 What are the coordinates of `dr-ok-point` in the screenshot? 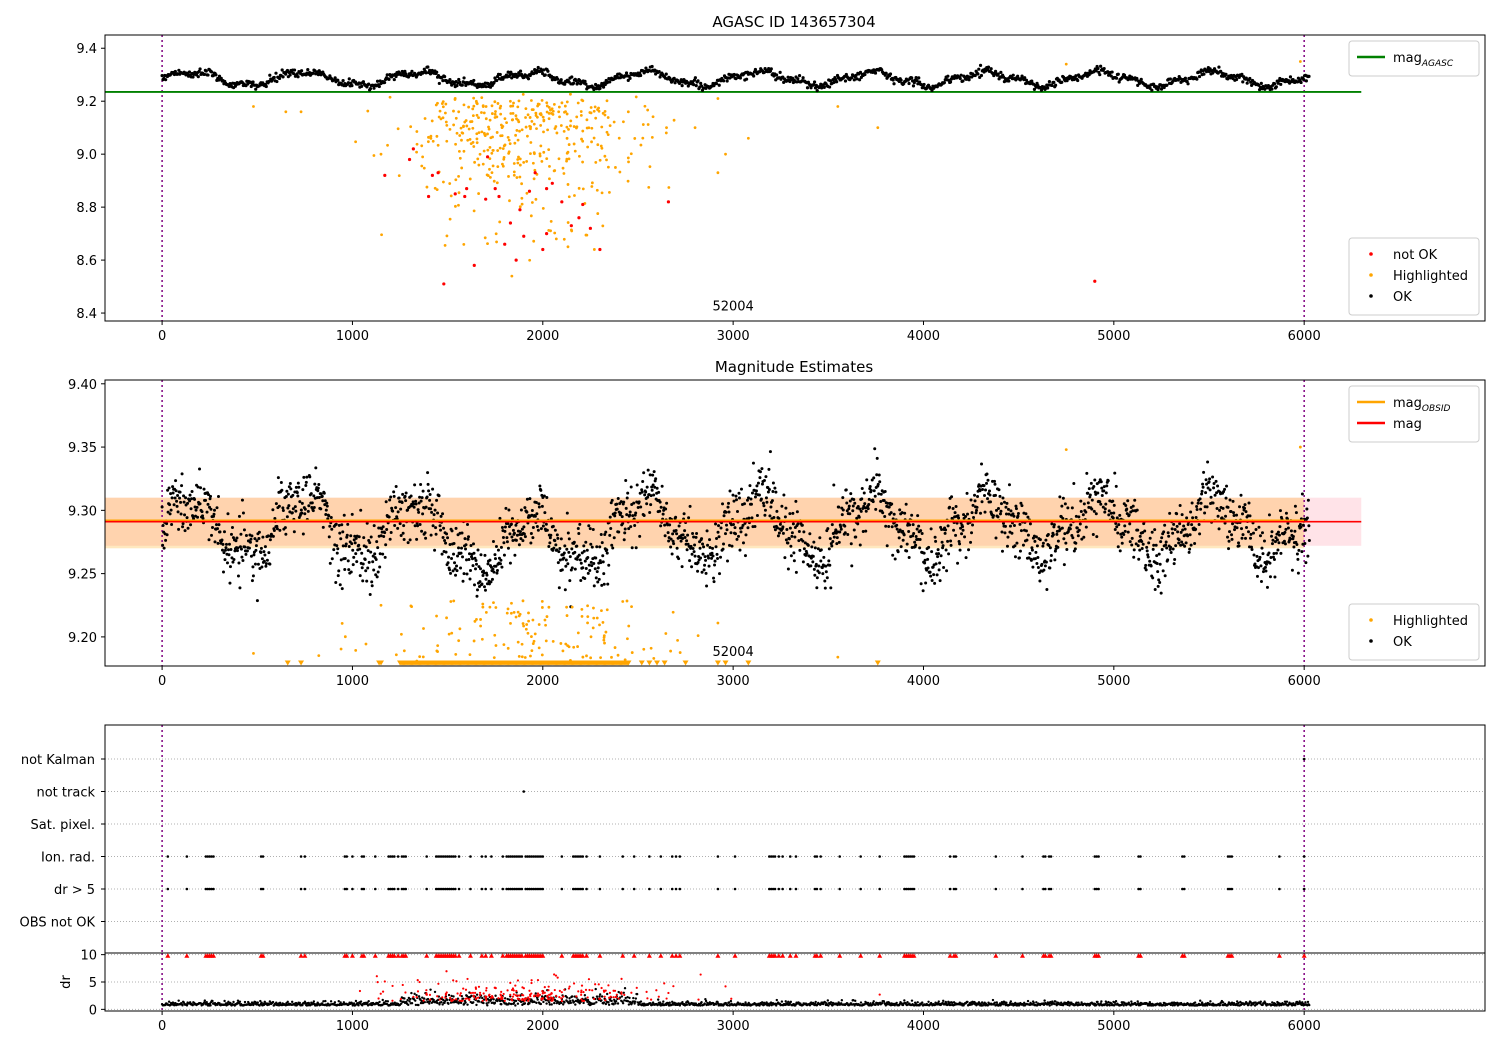 It's located at (261, 1002).